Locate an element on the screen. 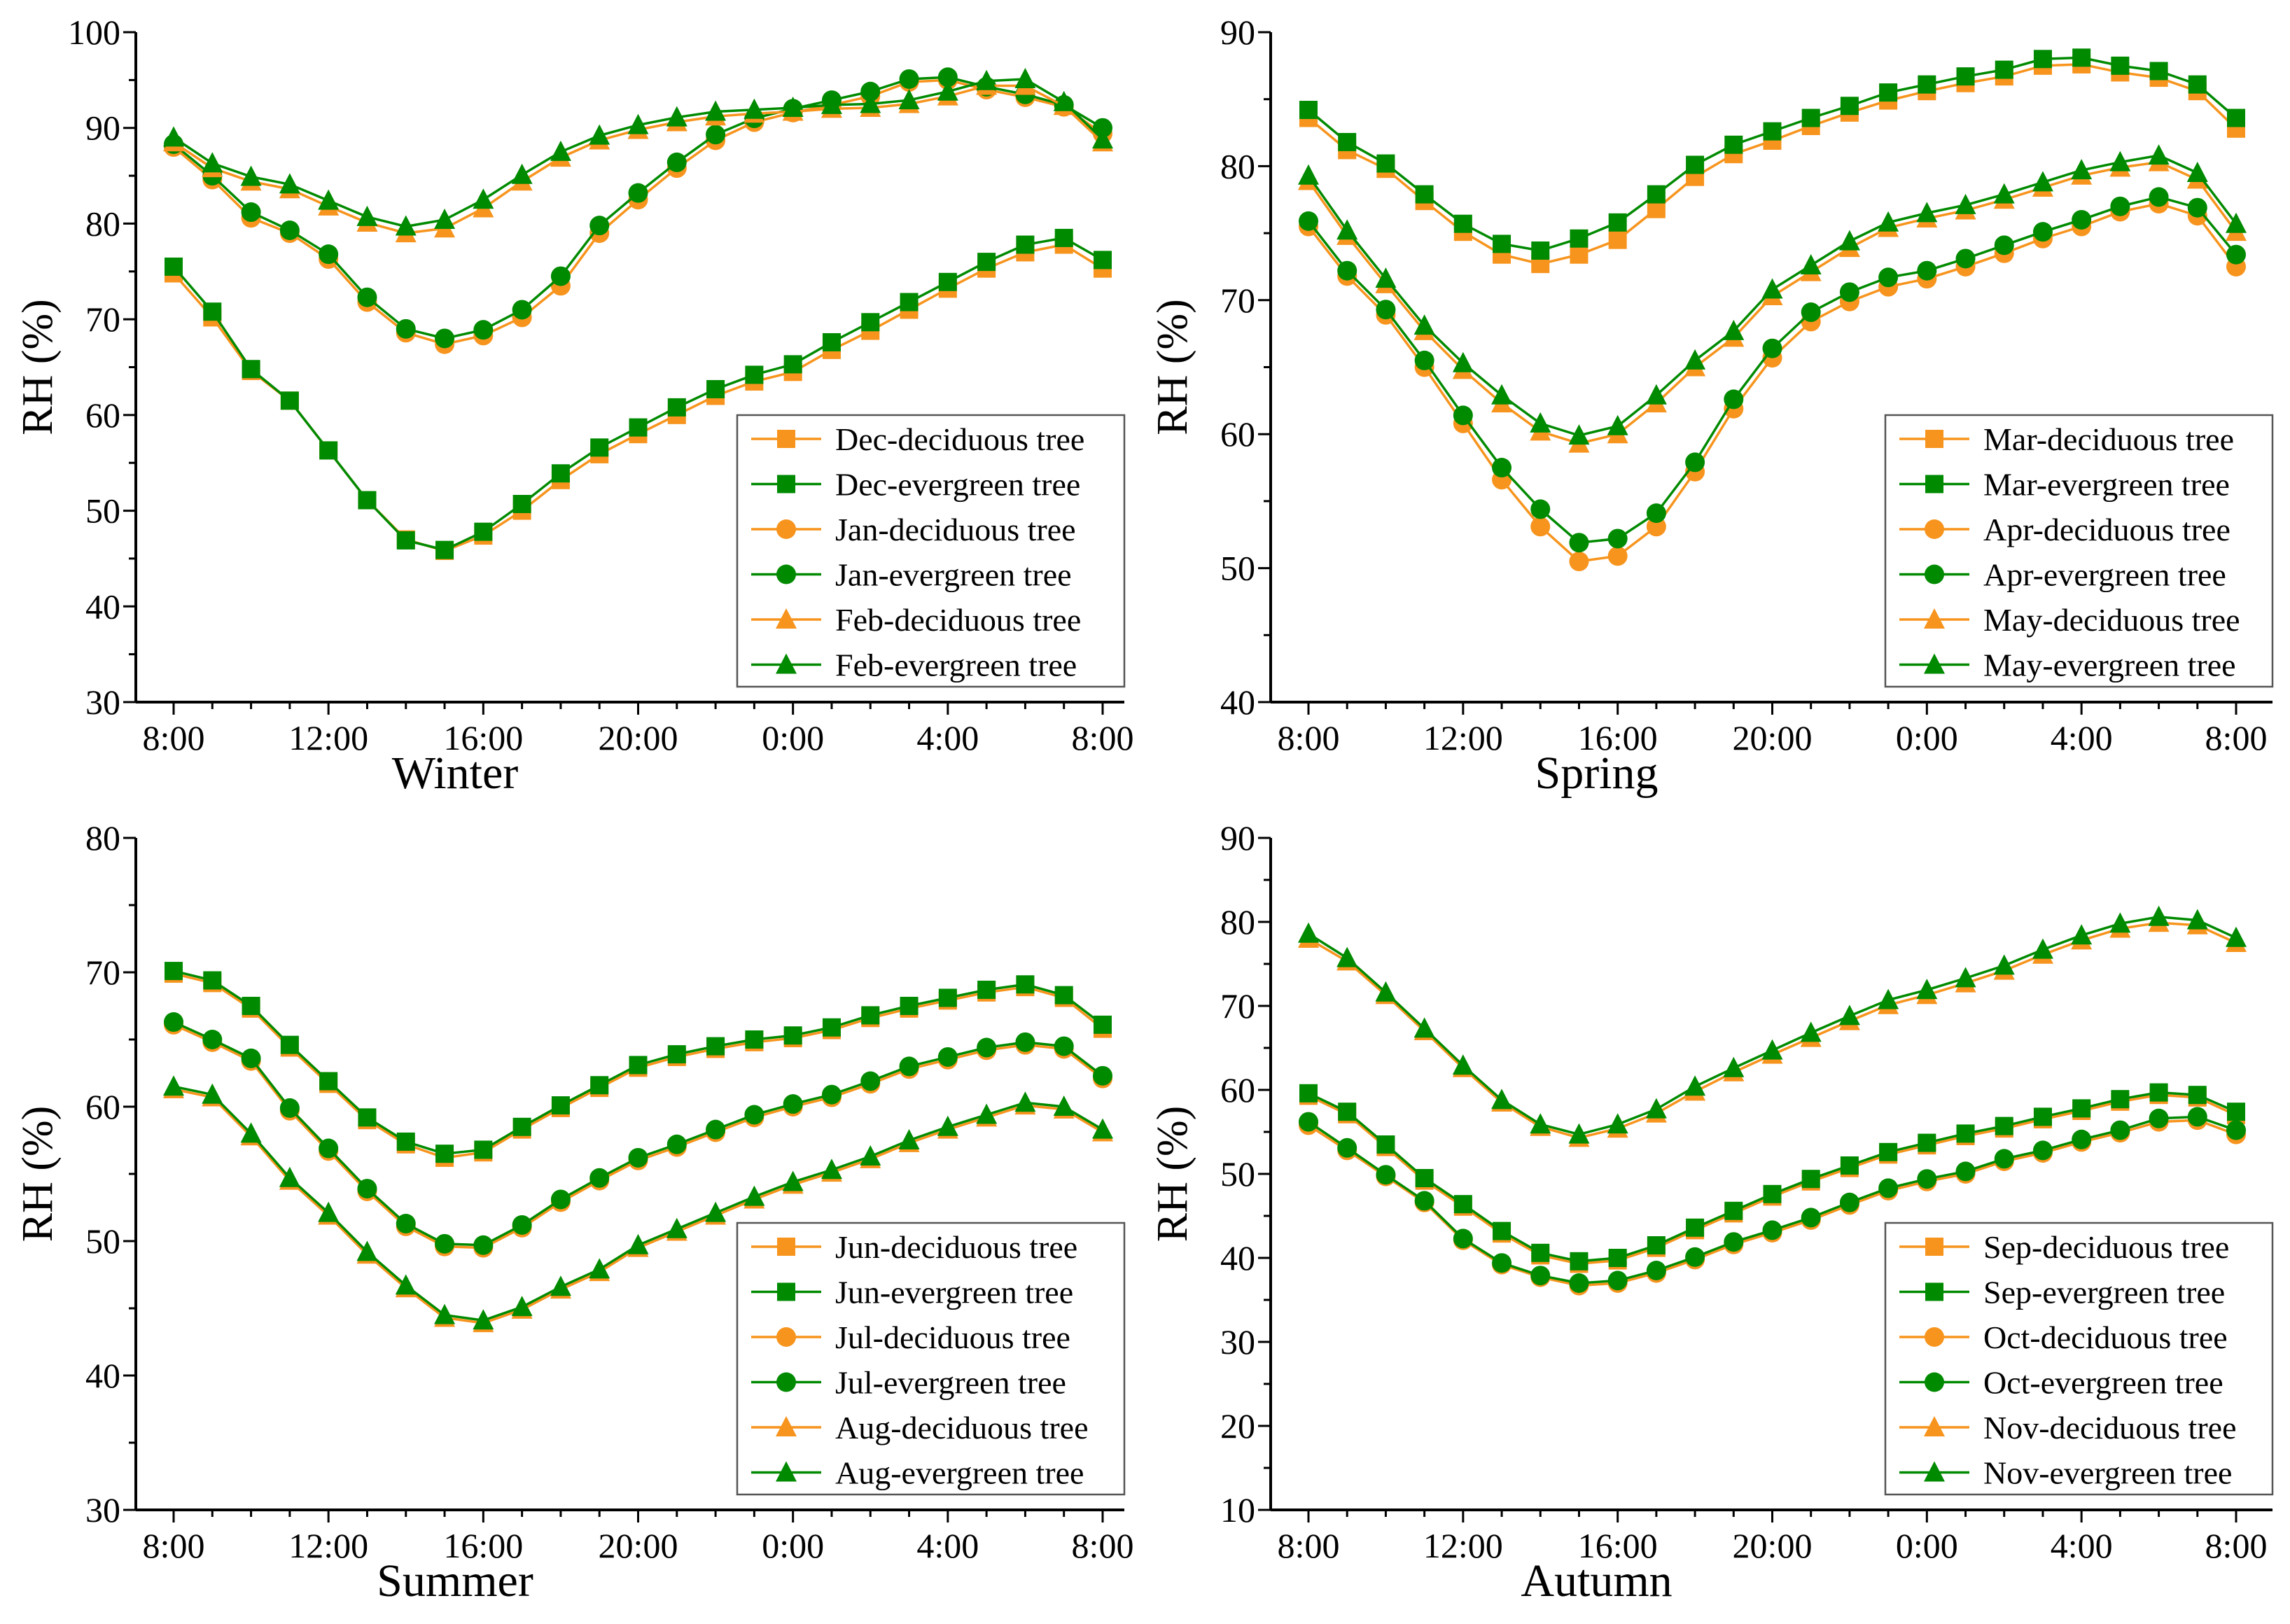 This screenshot has width=2290, height=1624. series-may-deciduous-tree is located at coordinates (1772, 301).